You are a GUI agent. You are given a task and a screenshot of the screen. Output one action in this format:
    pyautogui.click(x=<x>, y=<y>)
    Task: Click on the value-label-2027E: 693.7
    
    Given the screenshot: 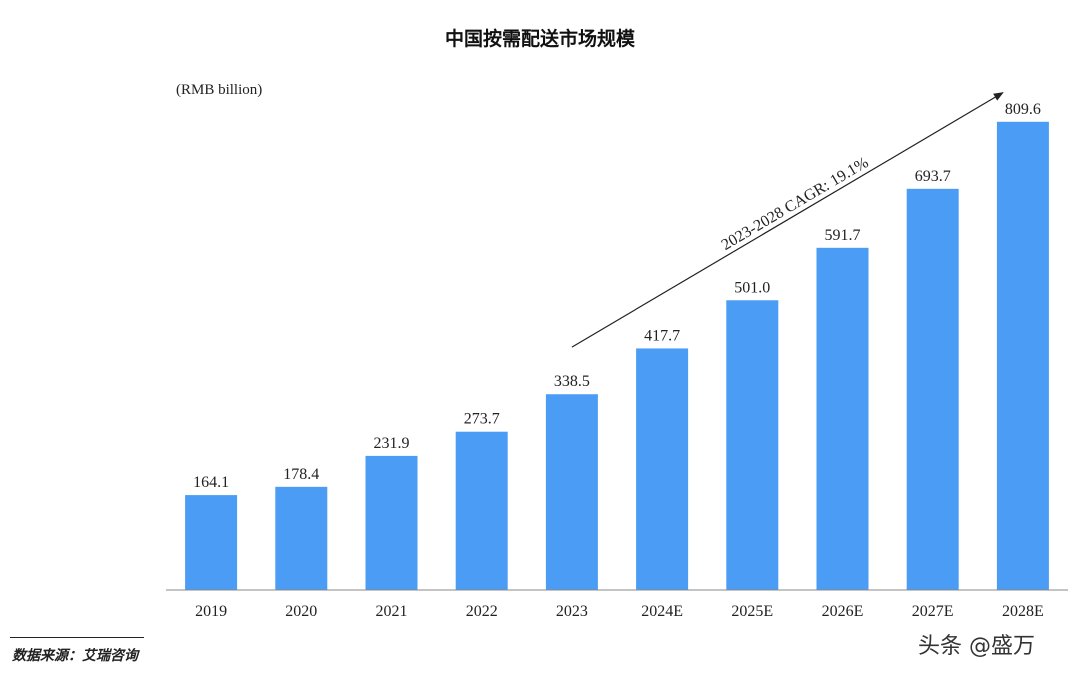 What is the action you would take?
    pyautogui.click(x=933, y=176)
    